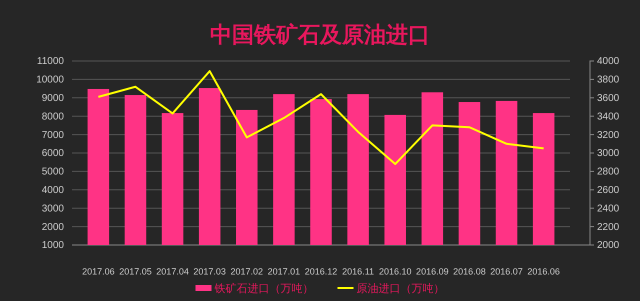 The width and height of the screenshot is (640, 301). Describe the element at coordinates (608, 154) in the screenshot. I see `y2-tick-label: 3000` at that location.